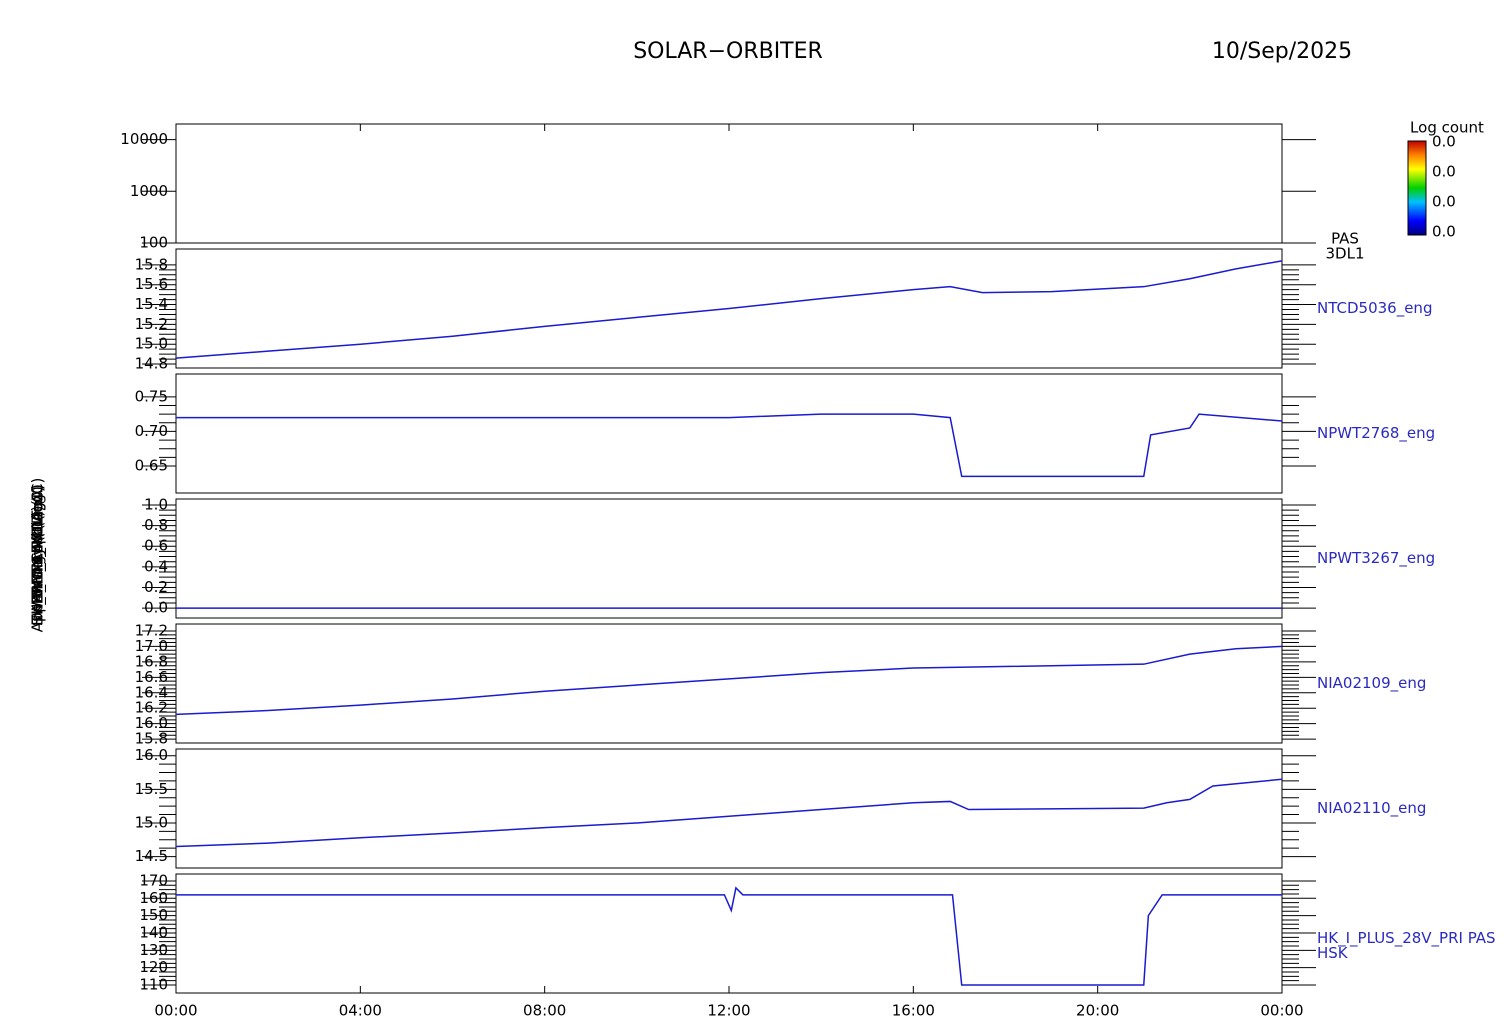  Describe the element at coordinates (728, 1011) in the screenshot. I see `x-tick-label: 12:00` at that location.